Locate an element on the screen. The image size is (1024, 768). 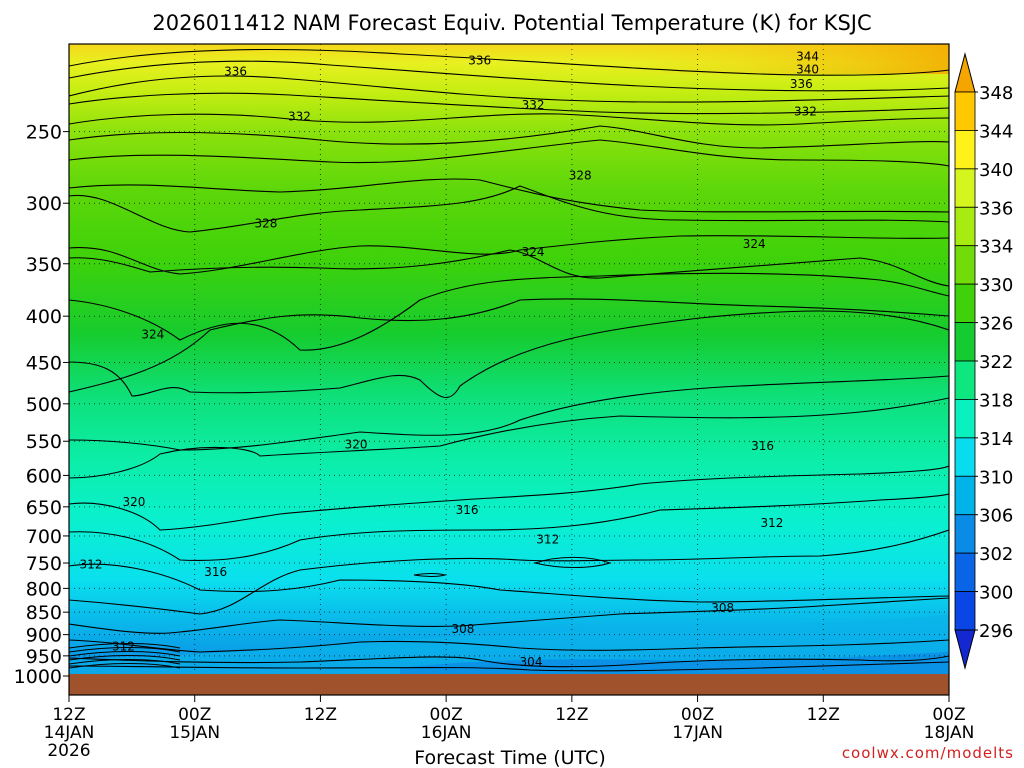
colorbar-label: 334 is located at coordinates (996, 247).